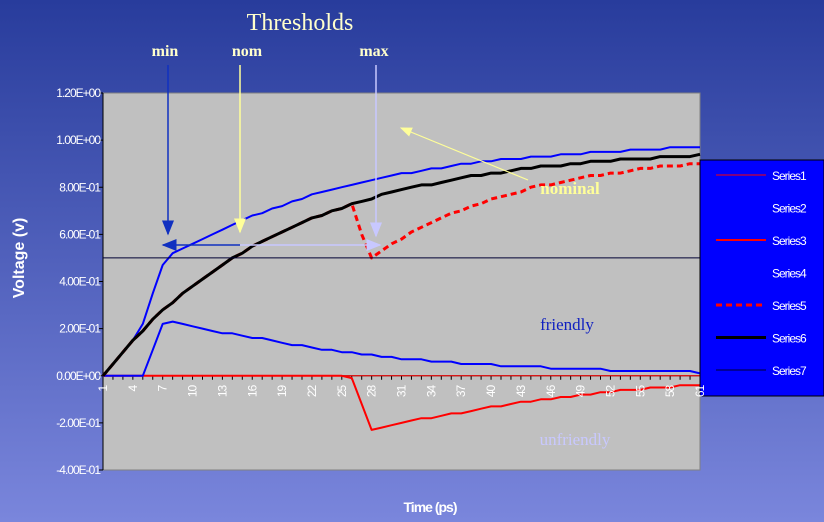 This screenshot has width=824, height=522. What do you see at coordinates (165, 51) in the screenshot?
I see `annotation: min` at bounding box center [165, 51].